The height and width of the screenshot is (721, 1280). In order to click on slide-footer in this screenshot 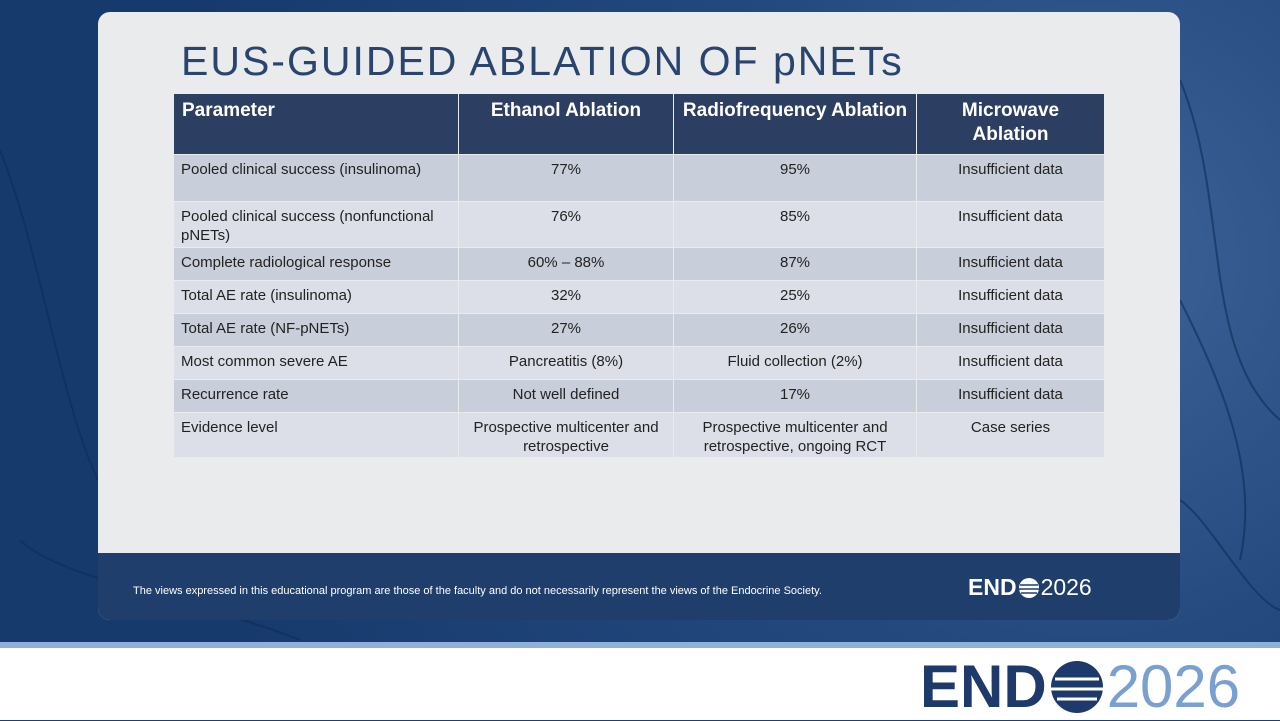, I will do `click(639, 586)`.